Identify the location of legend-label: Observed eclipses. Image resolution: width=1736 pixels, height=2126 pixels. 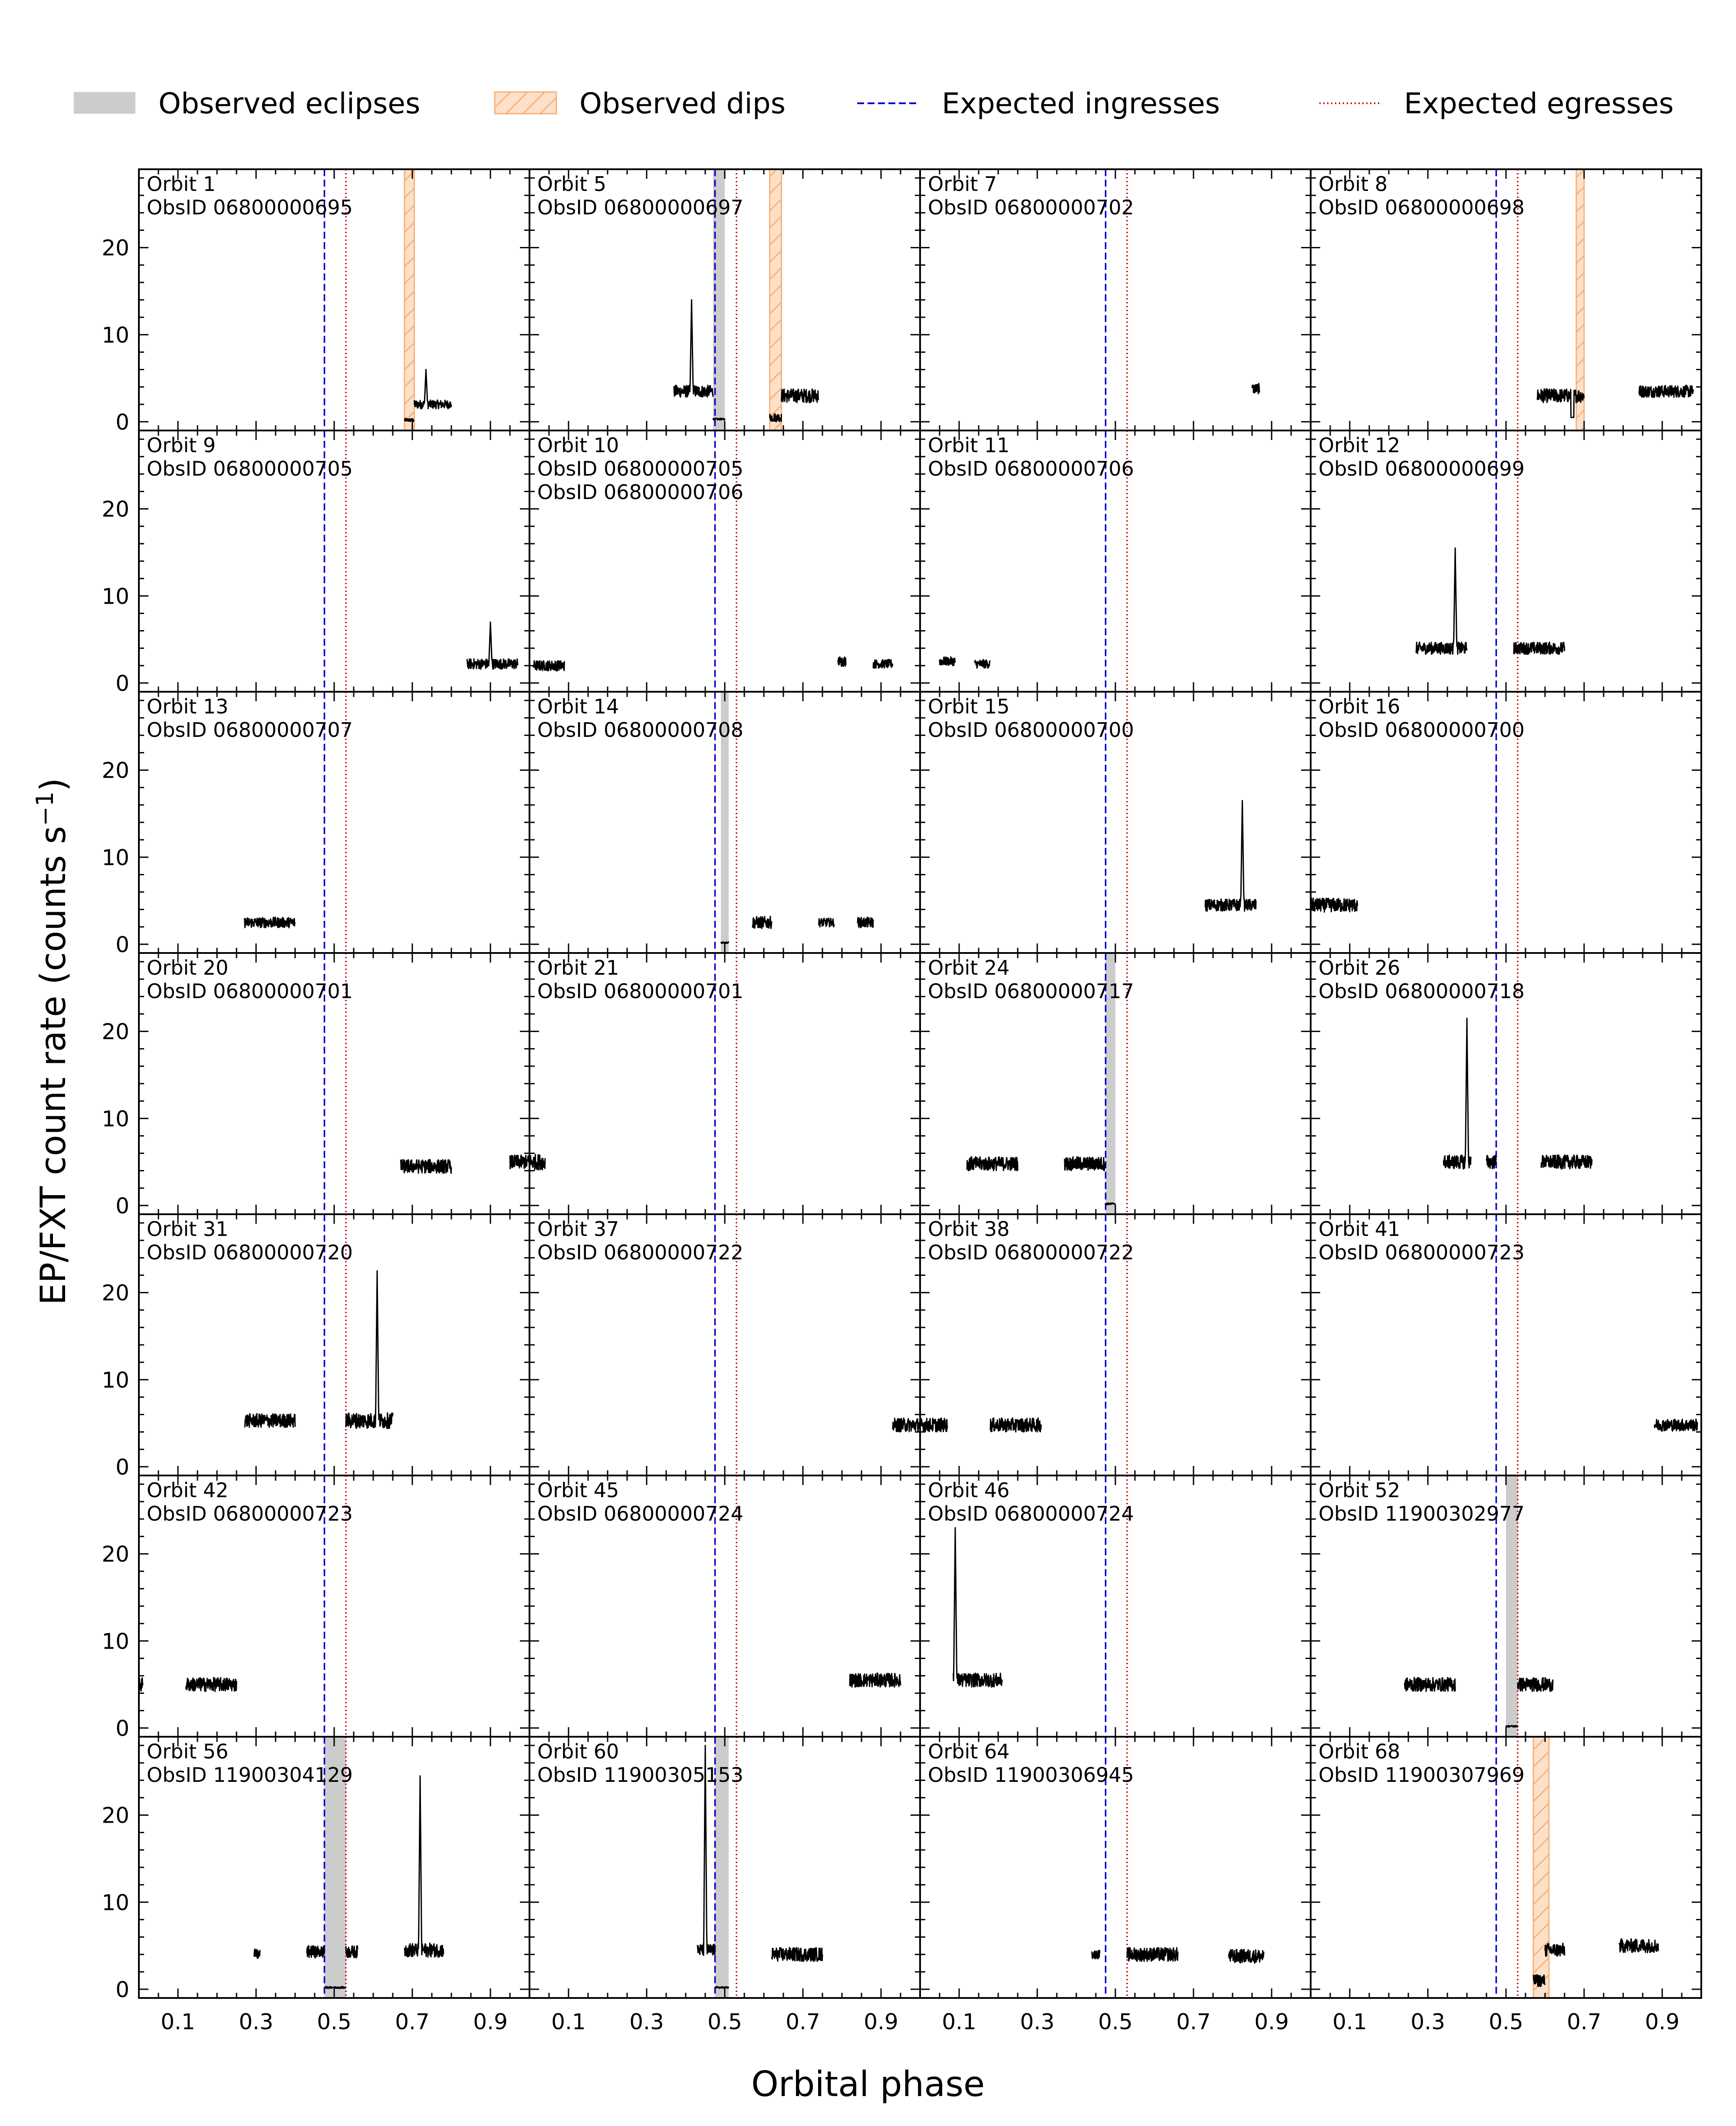
(289, 104).